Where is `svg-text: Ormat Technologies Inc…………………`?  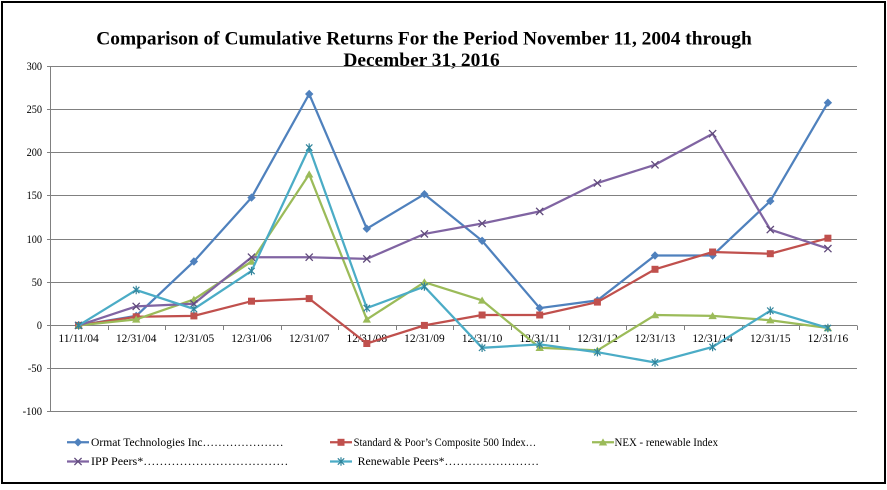 svg-text: Ormat Technologies Inc………………… is located at coordinates (187, 442).